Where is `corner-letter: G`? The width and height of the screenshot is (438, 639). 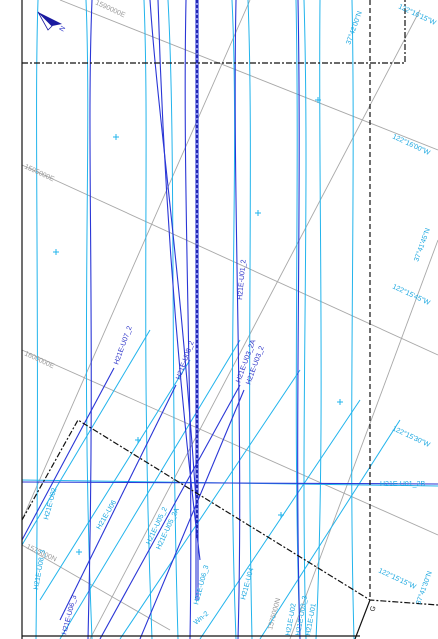 corner-letter: G is located at coordinates (373, 609).